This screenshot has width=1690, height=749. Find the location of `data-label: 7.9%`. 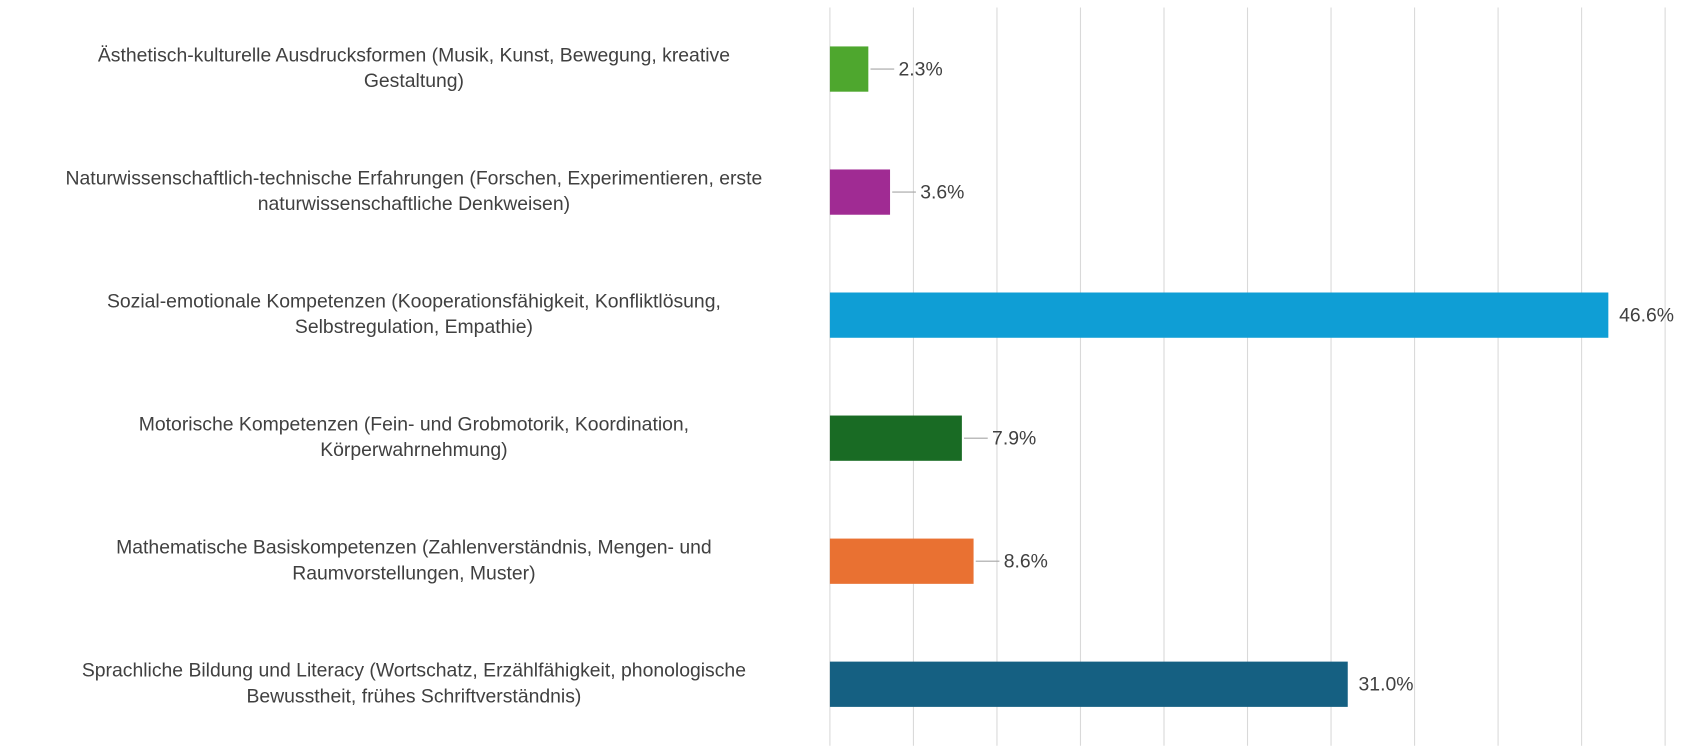

data-label: 7.9% is located at coordinates (1014, 438).